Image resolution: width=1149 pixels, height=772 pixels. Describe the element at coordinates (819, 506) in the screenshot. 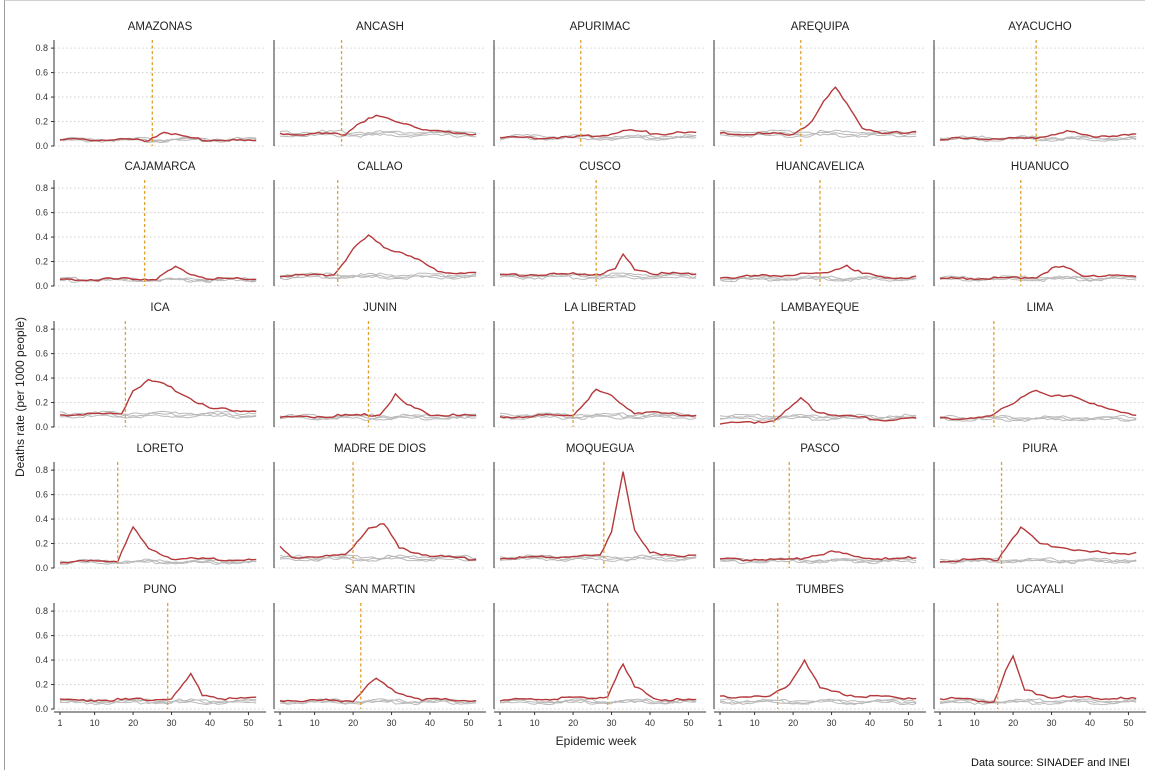

I see `panel-pasco: PASCO` at that location.